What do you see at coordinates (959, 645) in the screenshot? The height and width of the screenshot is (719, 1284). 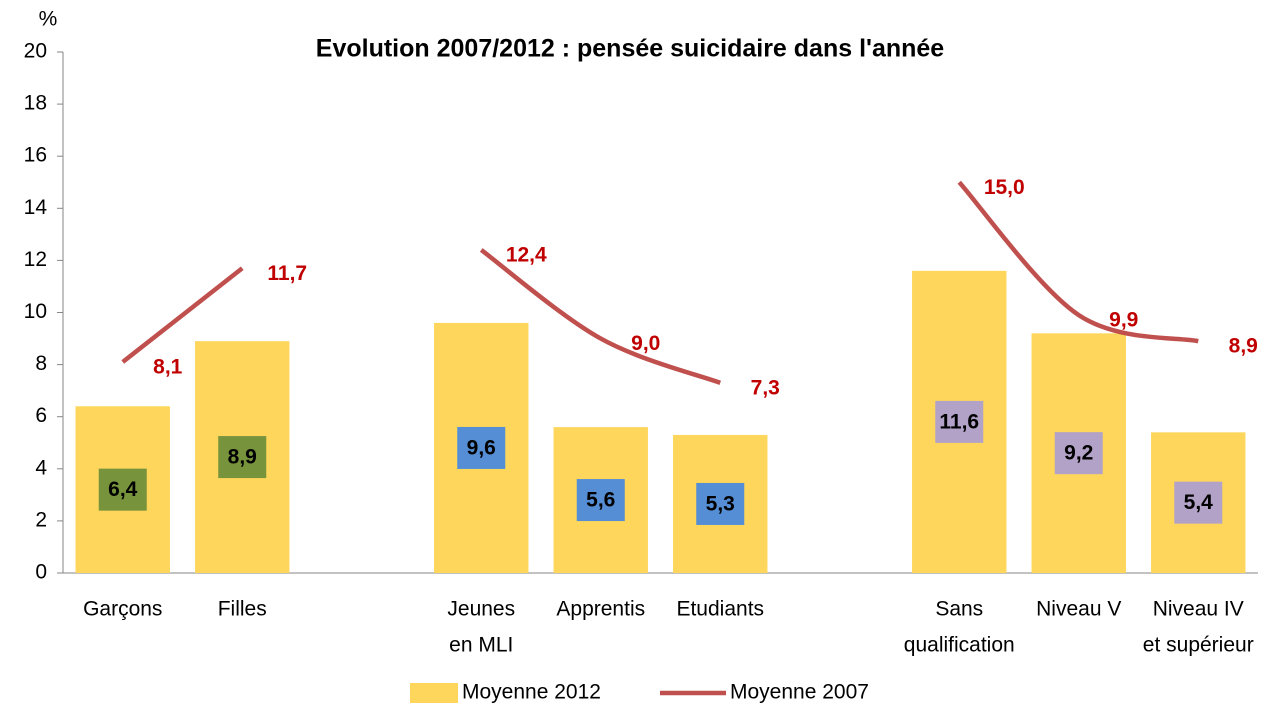 I see `x-tick-label: qualification` at bounding box center [959, 645].